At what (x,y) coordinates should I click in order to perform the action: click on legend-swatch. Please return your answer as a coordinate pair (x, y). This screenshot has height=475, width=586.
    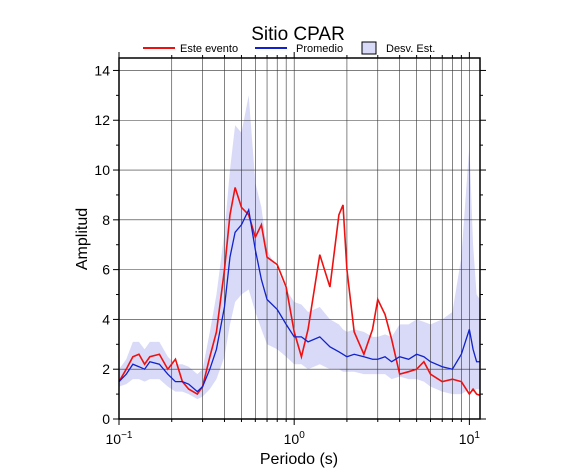
    Looking at the image, I should click on (369, 48).